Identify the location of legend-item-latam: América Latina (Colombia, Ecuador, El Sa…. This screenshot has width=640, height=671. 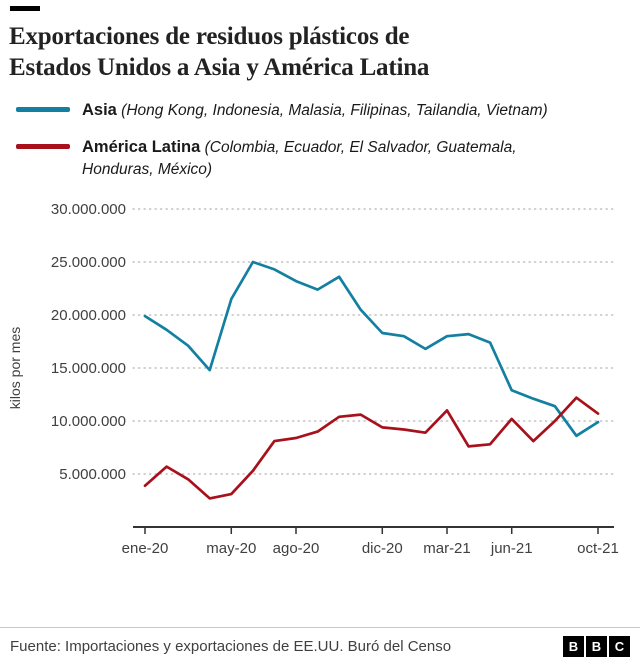
(323, 158).